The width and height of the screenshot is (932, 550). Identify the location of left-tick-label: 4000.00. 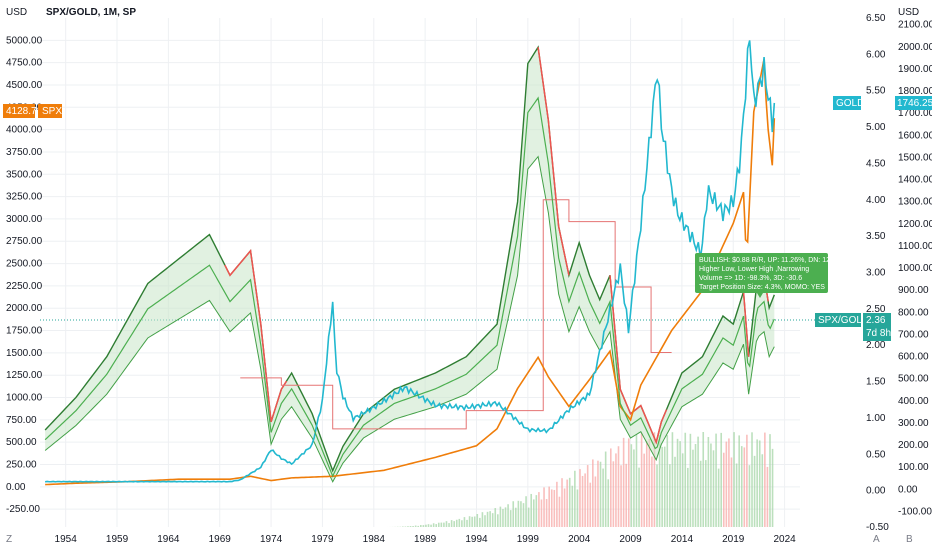
(24, 130).